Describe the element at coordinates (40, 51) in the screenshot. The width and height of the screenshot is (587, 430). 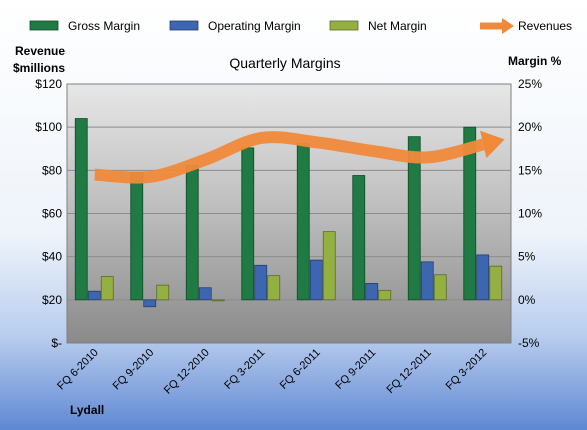
I see `left-axis-label-line1: Revenue` at that location.